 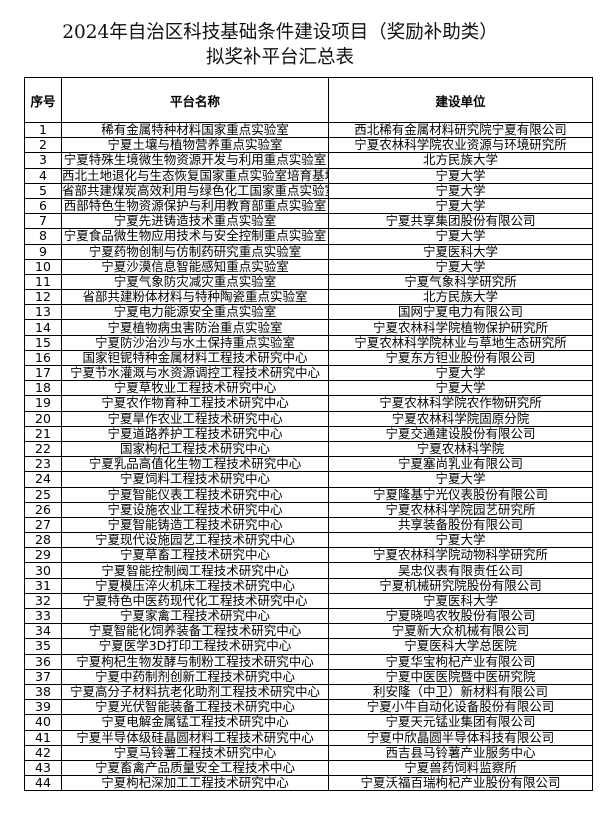 What do you see at coordinates (308, 616) in the screenshot?
I see `table-row: 33 宁夏家禽工程技术研究中心 宁夏晓鸣农牧股份有限公司` at bounding box center [308, 616].